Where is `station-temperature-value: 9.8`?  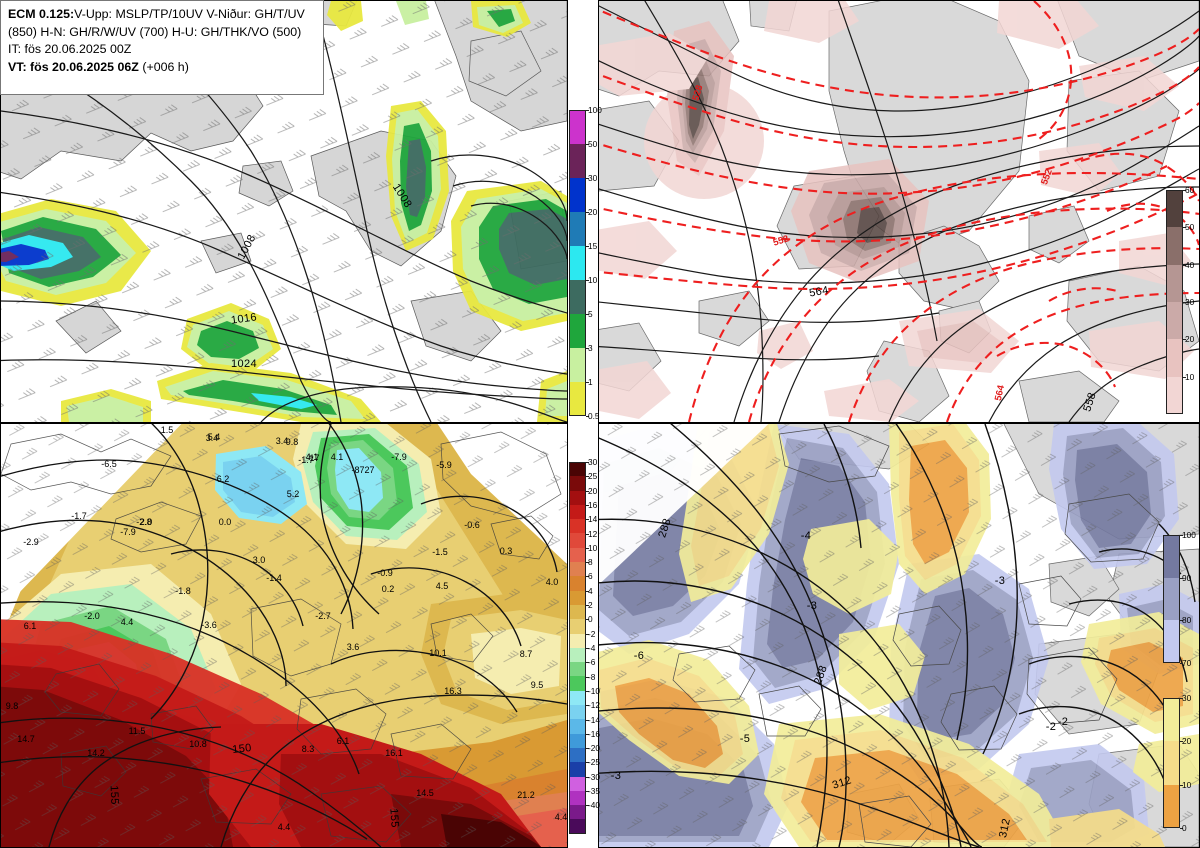 station-temperature-value: 9.8 is located at coordinates (292, 442).